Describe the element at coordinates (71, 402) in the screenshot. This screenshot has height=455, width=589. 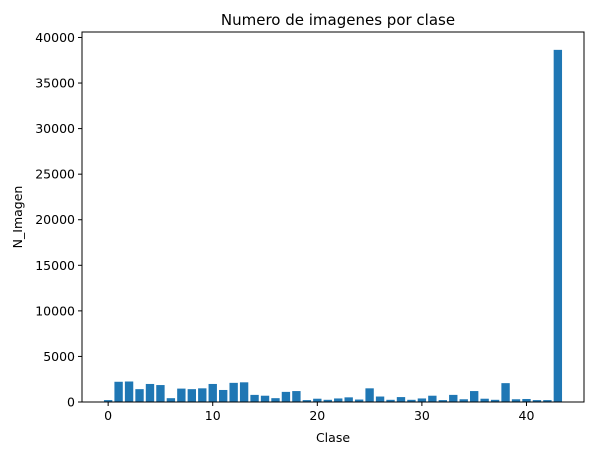
I see `y-tick-label: 0` at that location.